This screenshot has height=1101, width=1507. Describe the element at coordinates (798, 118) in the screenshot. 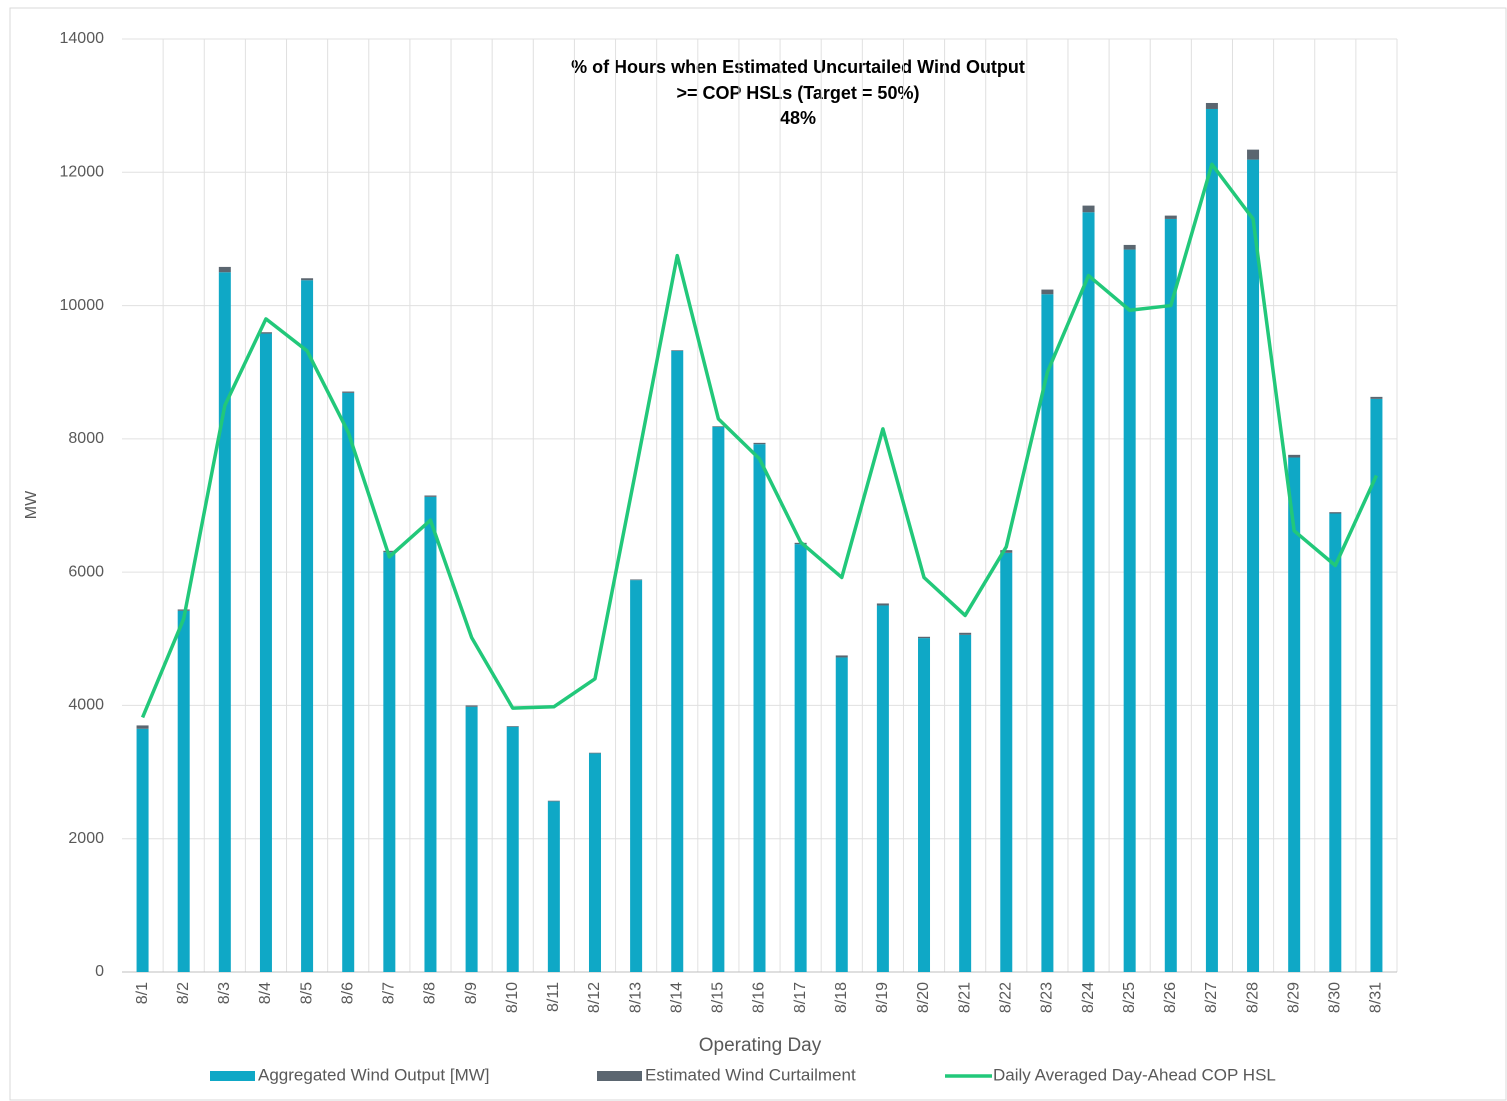

I see `chart-title: 48%` at that location.